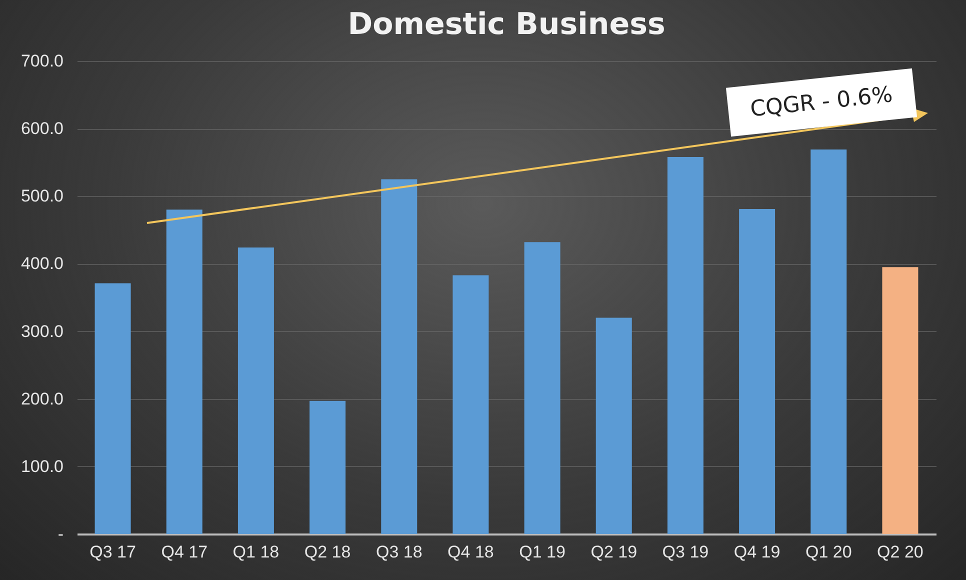 The height and width of the screenshot is (580, 966). What do you see at coordinates (828, 552) in the screenshot?
I see `x-tick-label: Q1 20` at bounding box center [828, 552].